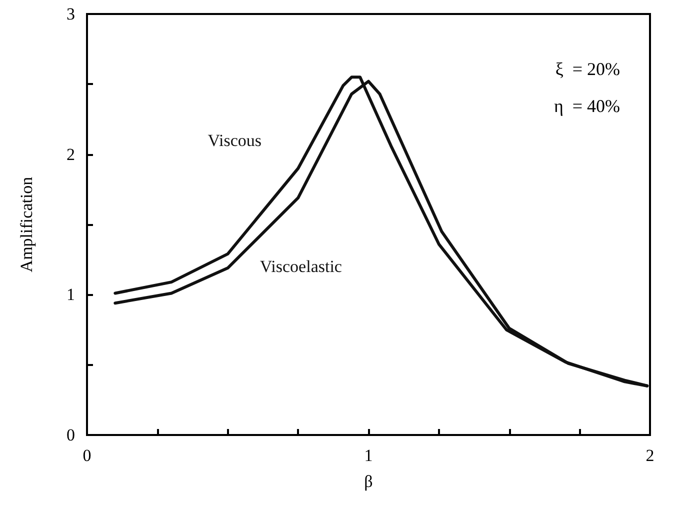  Describe the element at coordinates (70, 154) in the screenshot. I see `y-tick-label: 2` at that location.